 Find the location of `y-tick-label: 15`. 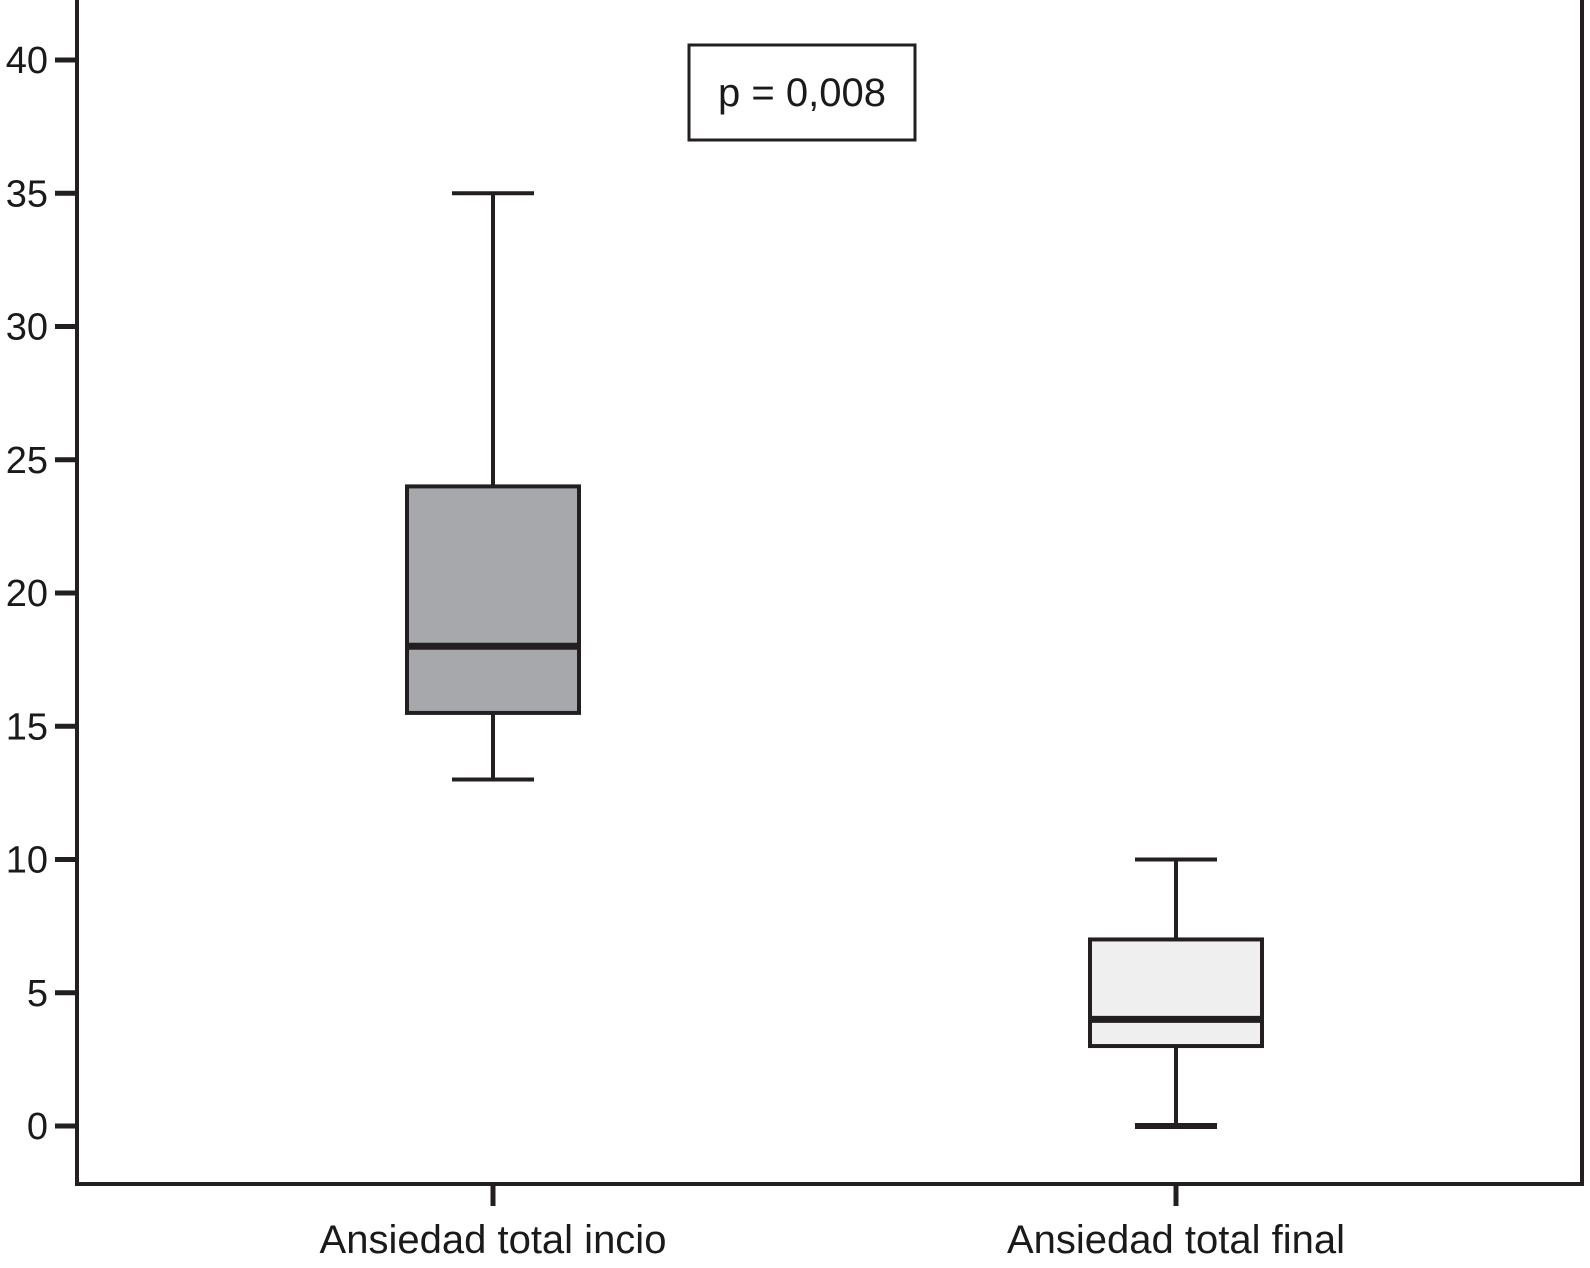

y-tick-label: 15 is located at coordinates (27, 727).